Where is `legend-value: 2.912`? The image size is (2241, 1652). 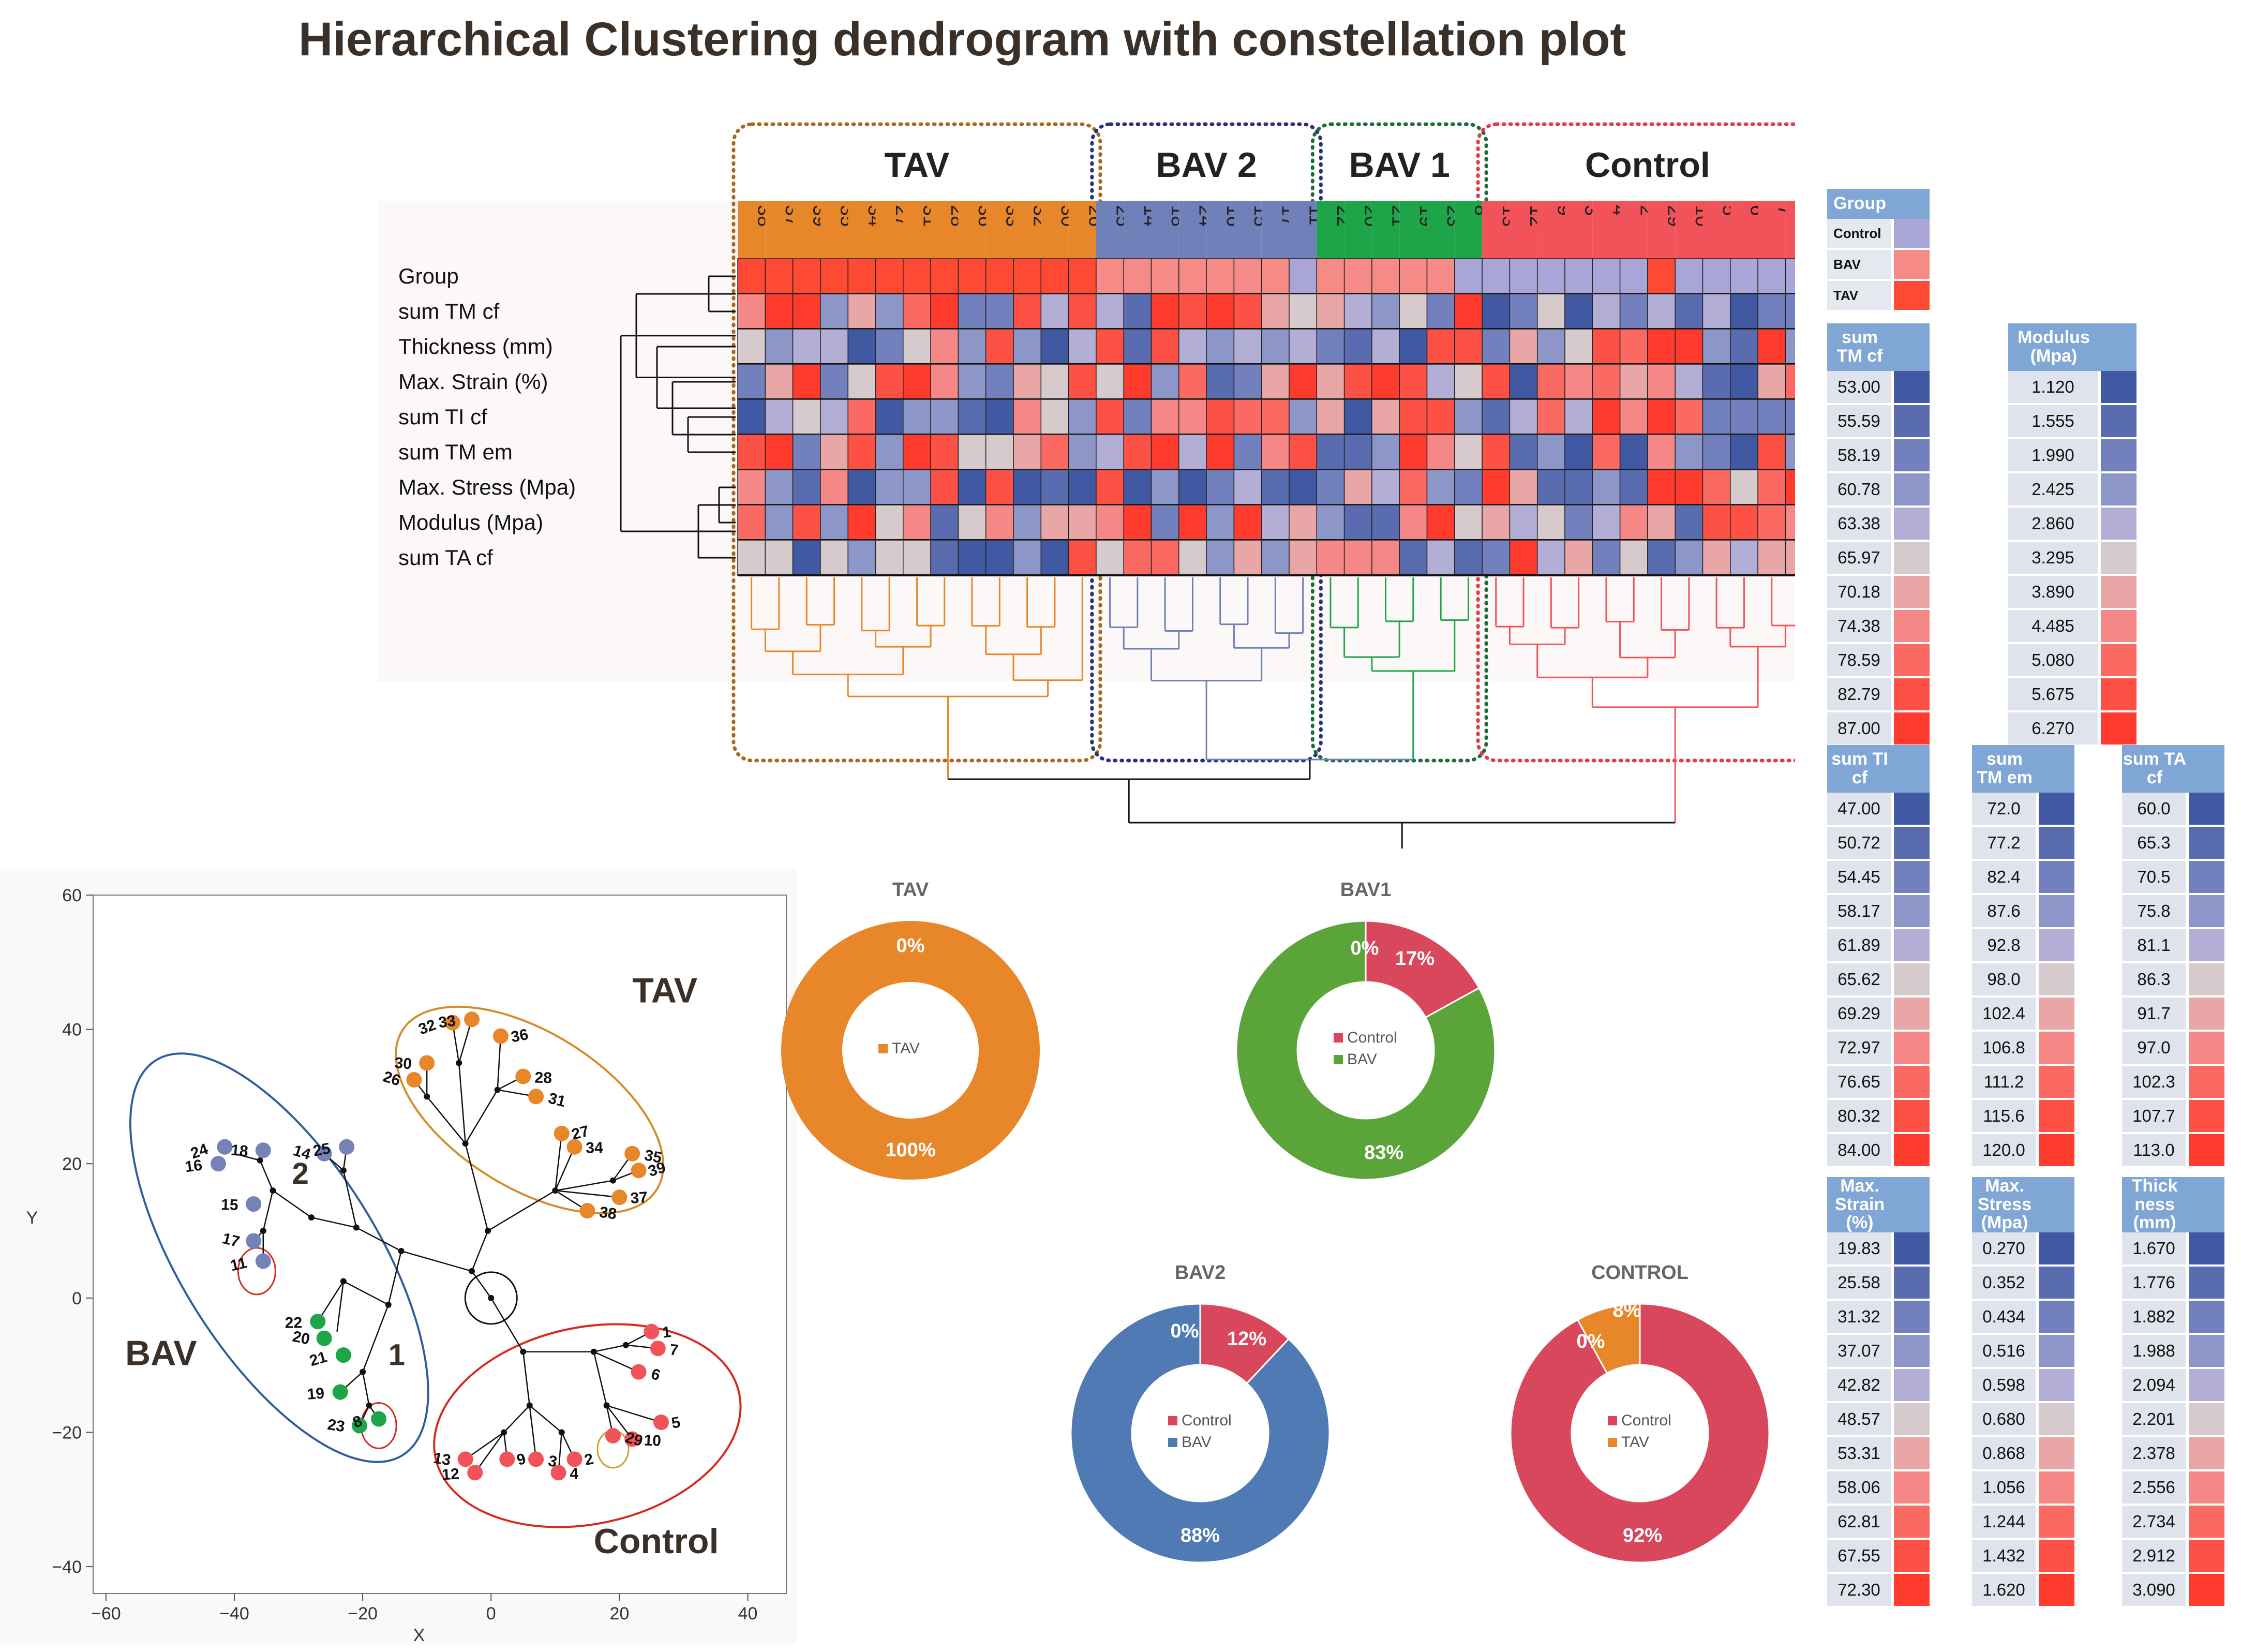 legend-value: 2.912 is located at coordinates (2154, 1557).